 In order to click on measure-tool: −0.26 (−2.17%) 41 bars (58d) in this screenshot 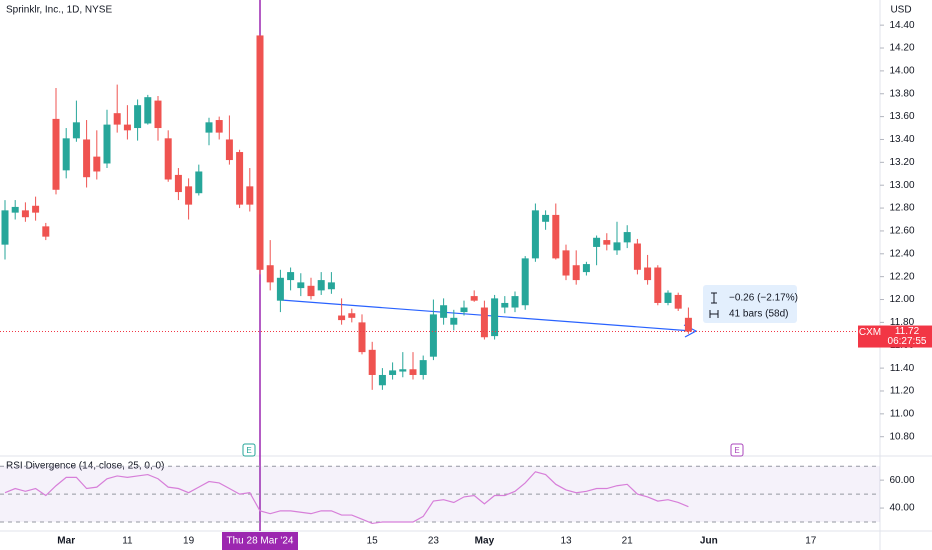, I will do `click(539, 311)`.